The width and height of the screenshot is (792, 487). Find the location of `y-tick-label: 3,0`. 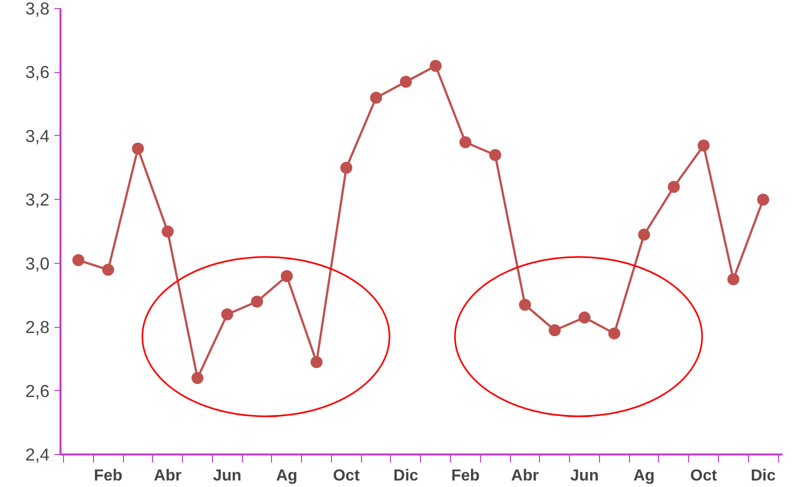

y-tick-label: 3,0 is located at coordinates (37, 263).